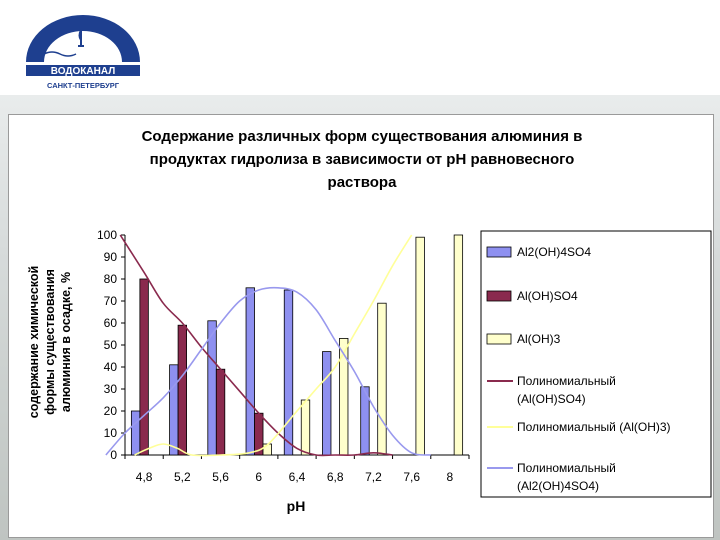 This screenshot has height=540, width=720. I want to click on legend-item: Полиномиальный (Al2(OH)4SO4), so click(551, 477).